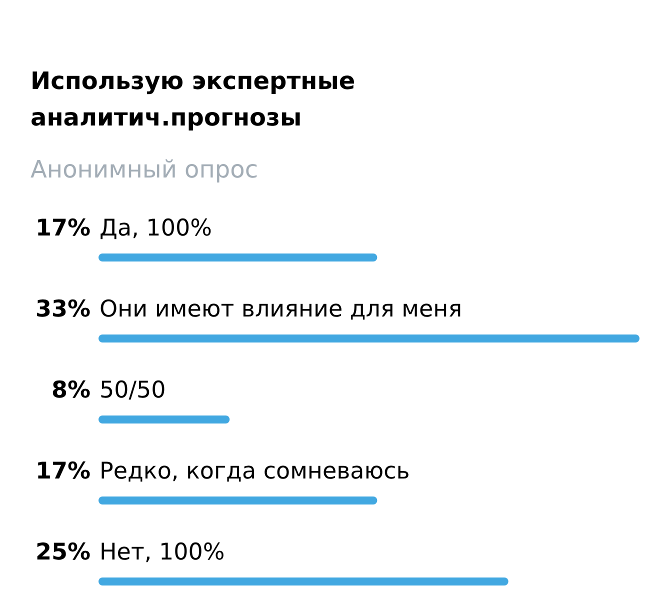 The height and width of the screenshot is (614, 670). Describe the element at coordinates (63, 553) in the screenshot. I see `data-label: 25%` at that location.